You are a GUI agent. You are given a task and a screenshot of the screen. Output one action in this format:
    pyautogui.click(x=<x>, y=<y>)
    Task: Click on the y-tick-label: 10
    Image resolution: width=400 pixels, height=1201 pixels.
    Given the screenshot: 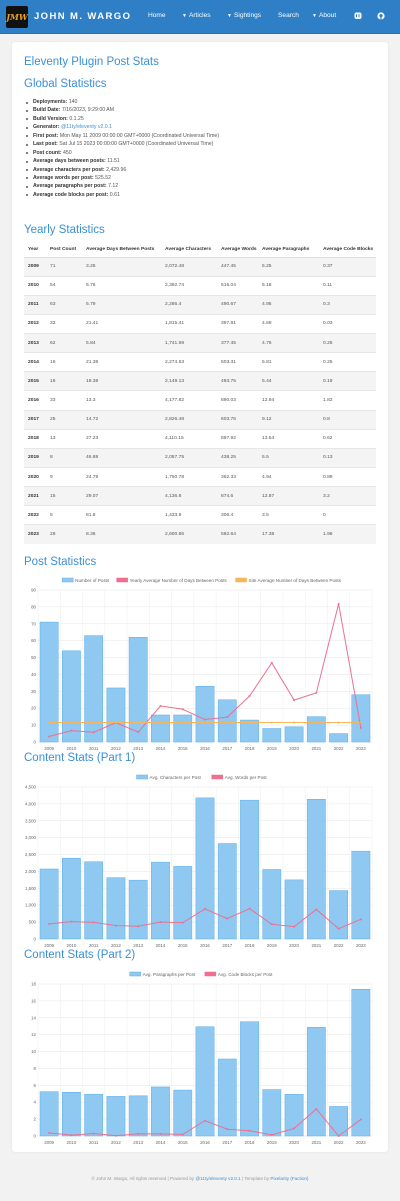 What is the action you would take?
    pyautogui.click(x=33, y=1051)
    